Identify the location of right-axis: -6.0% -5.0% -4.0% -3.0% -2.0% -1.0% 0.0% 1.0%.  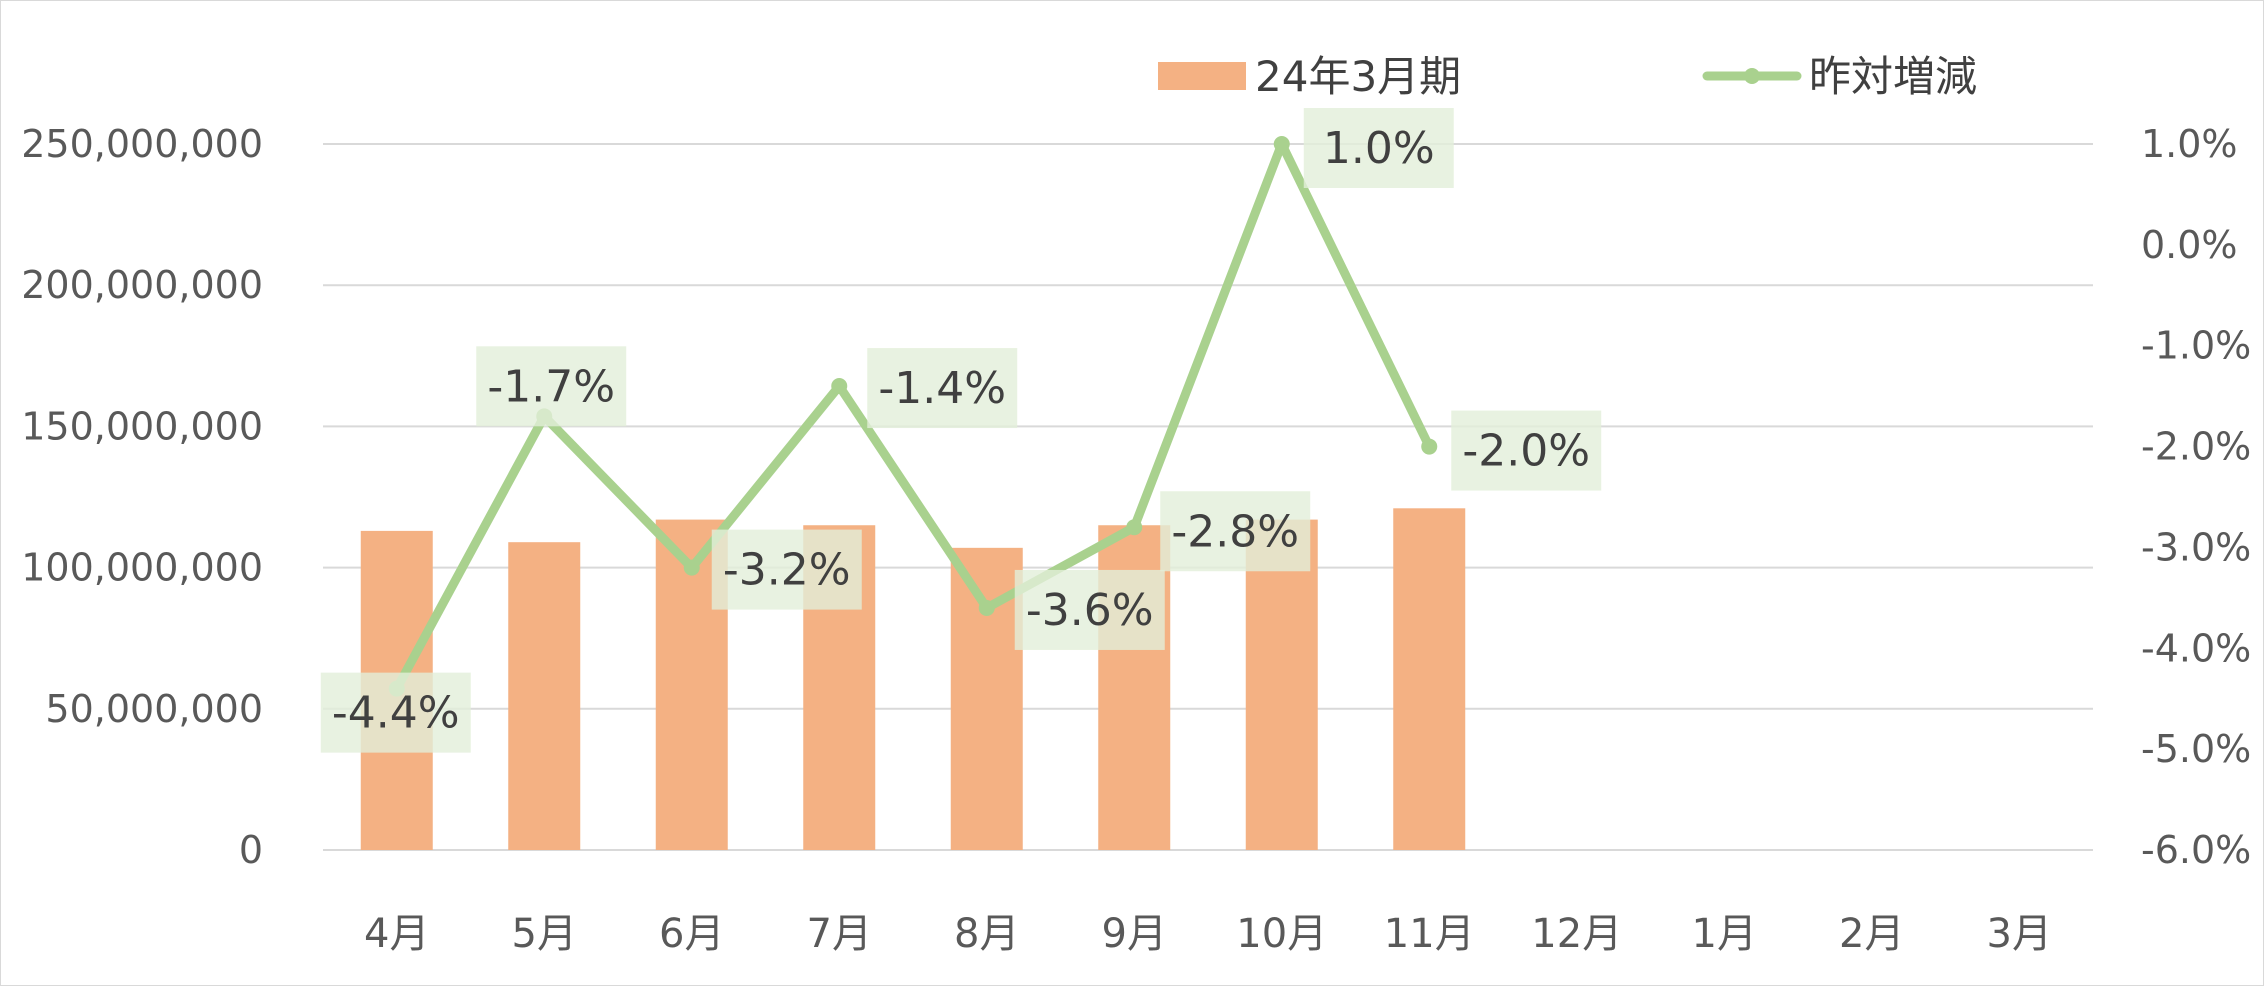
(2196, 497).